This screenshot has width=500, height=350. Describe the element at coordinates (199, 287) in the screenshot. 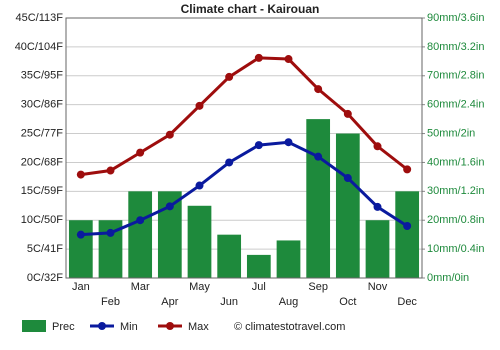

I see `x-tick-label: May` at that location.